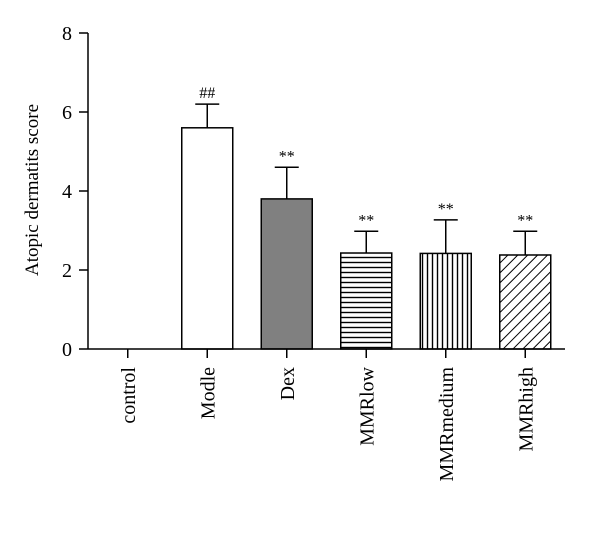 The width and height of the screenshot is (600, 536). Describe the element at coordinates (207, 93) in the screenshot. I see `significance-label: ##` at that location.